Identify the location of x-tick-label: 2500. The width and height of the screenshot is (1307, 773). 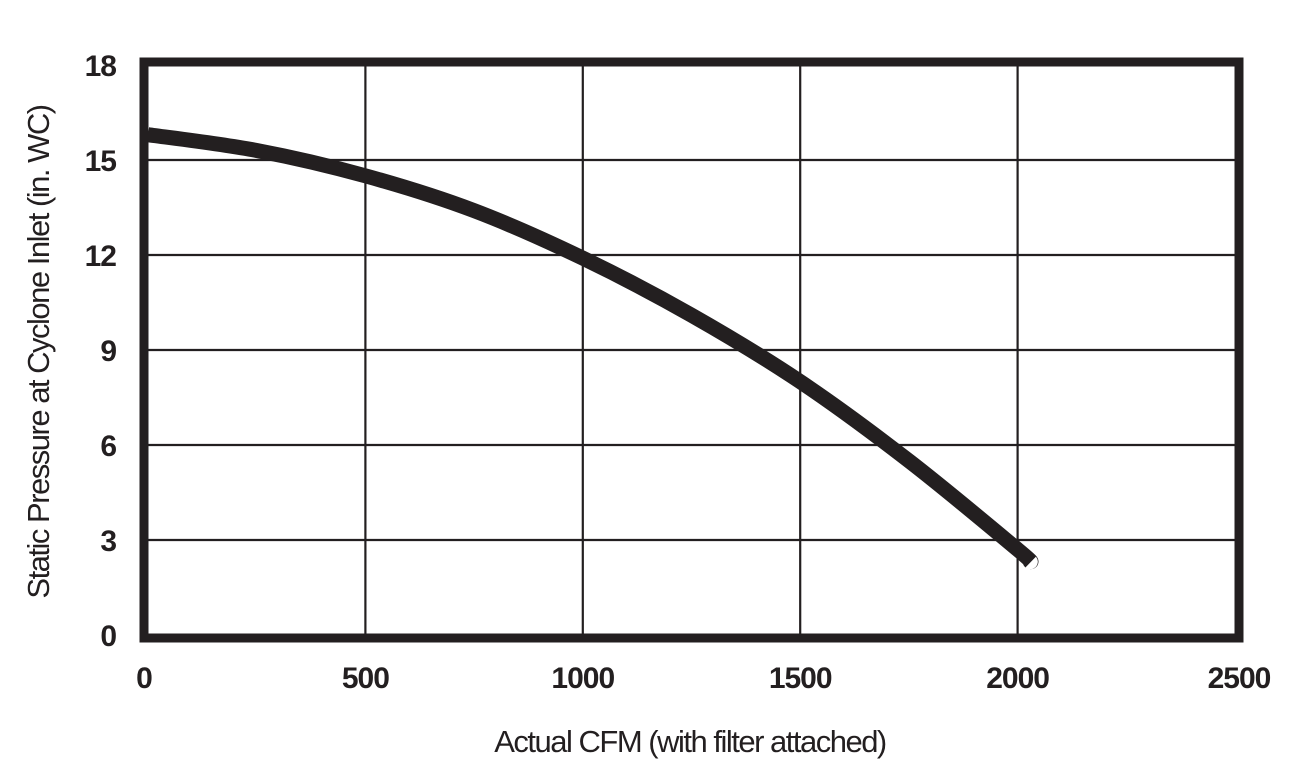
(1239, 678).